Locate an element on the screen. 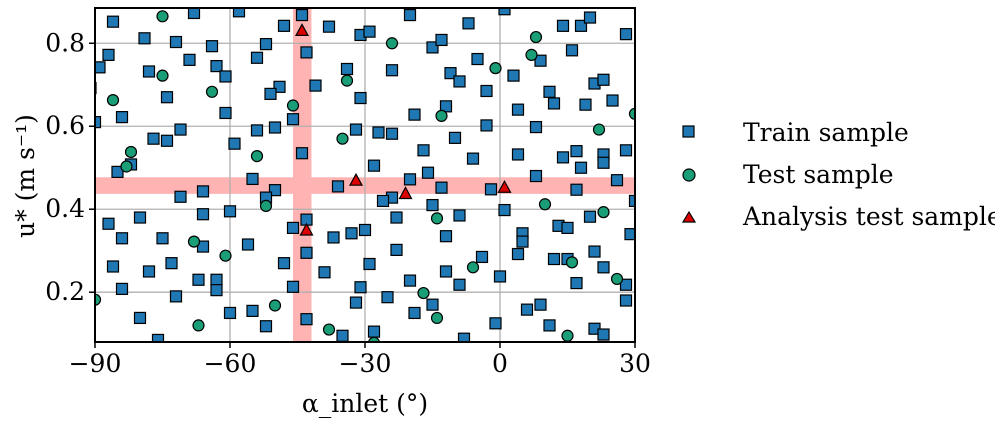  x-tick-label: −60 is located at coordinates (230, 363).